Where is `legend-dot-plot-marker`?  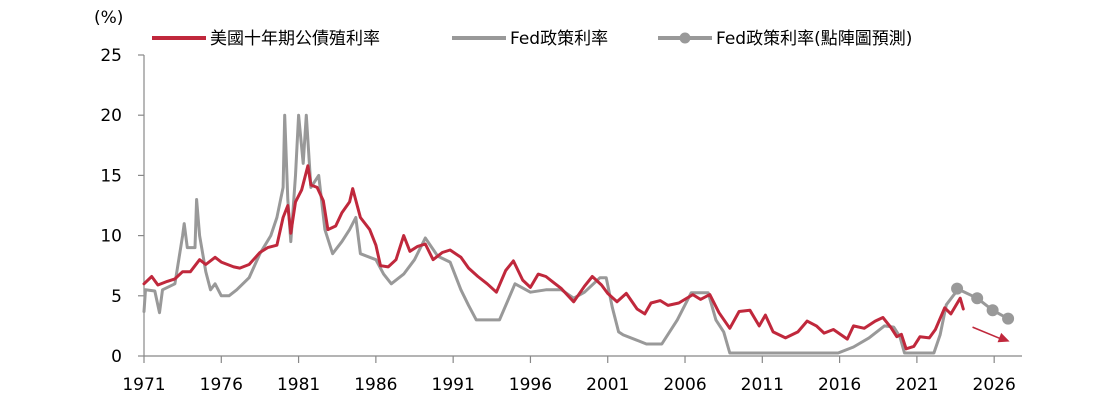
legend-dot-plot-marker is located at coordinates (685, 38).